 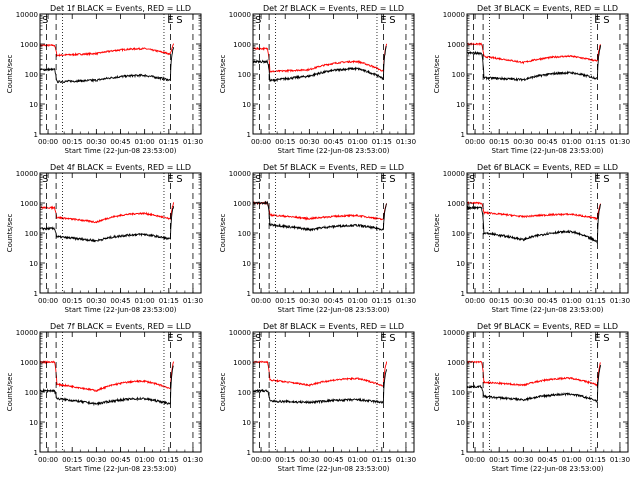 What do you see at coordinates (547, 167) in the screenshot?
I see `panel-title: Det 6f BLACK = Events, RED = LLD` at bounding box center [547, 167].